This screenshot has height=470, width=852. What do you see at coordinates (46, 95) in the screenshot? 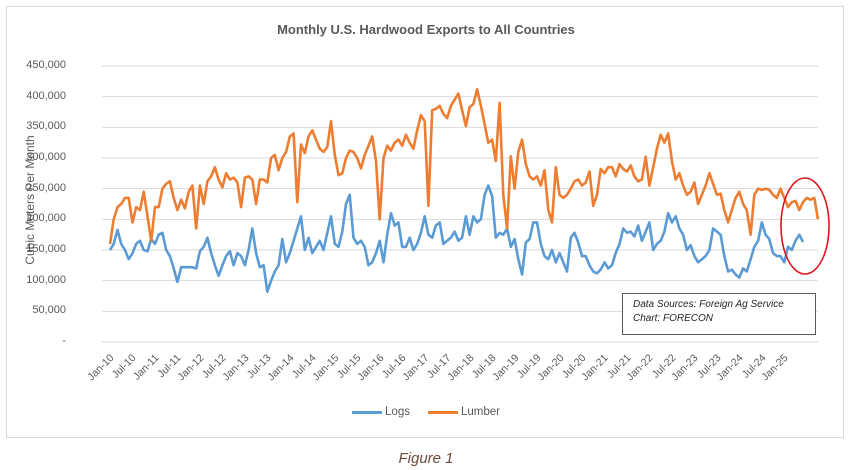
I see `y-tick-label: 400,000` at bounding box center [46, 95].